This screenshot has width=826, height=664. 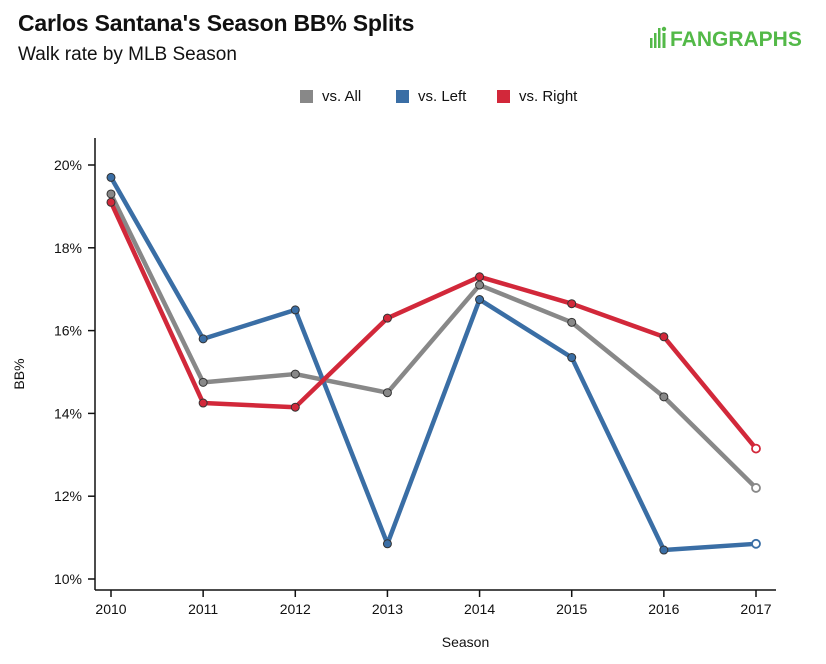 What do you see at coordinates (19, 373) in the screenshot?
I see `y-axis-label: BB%` at bounding box center [19, 373].